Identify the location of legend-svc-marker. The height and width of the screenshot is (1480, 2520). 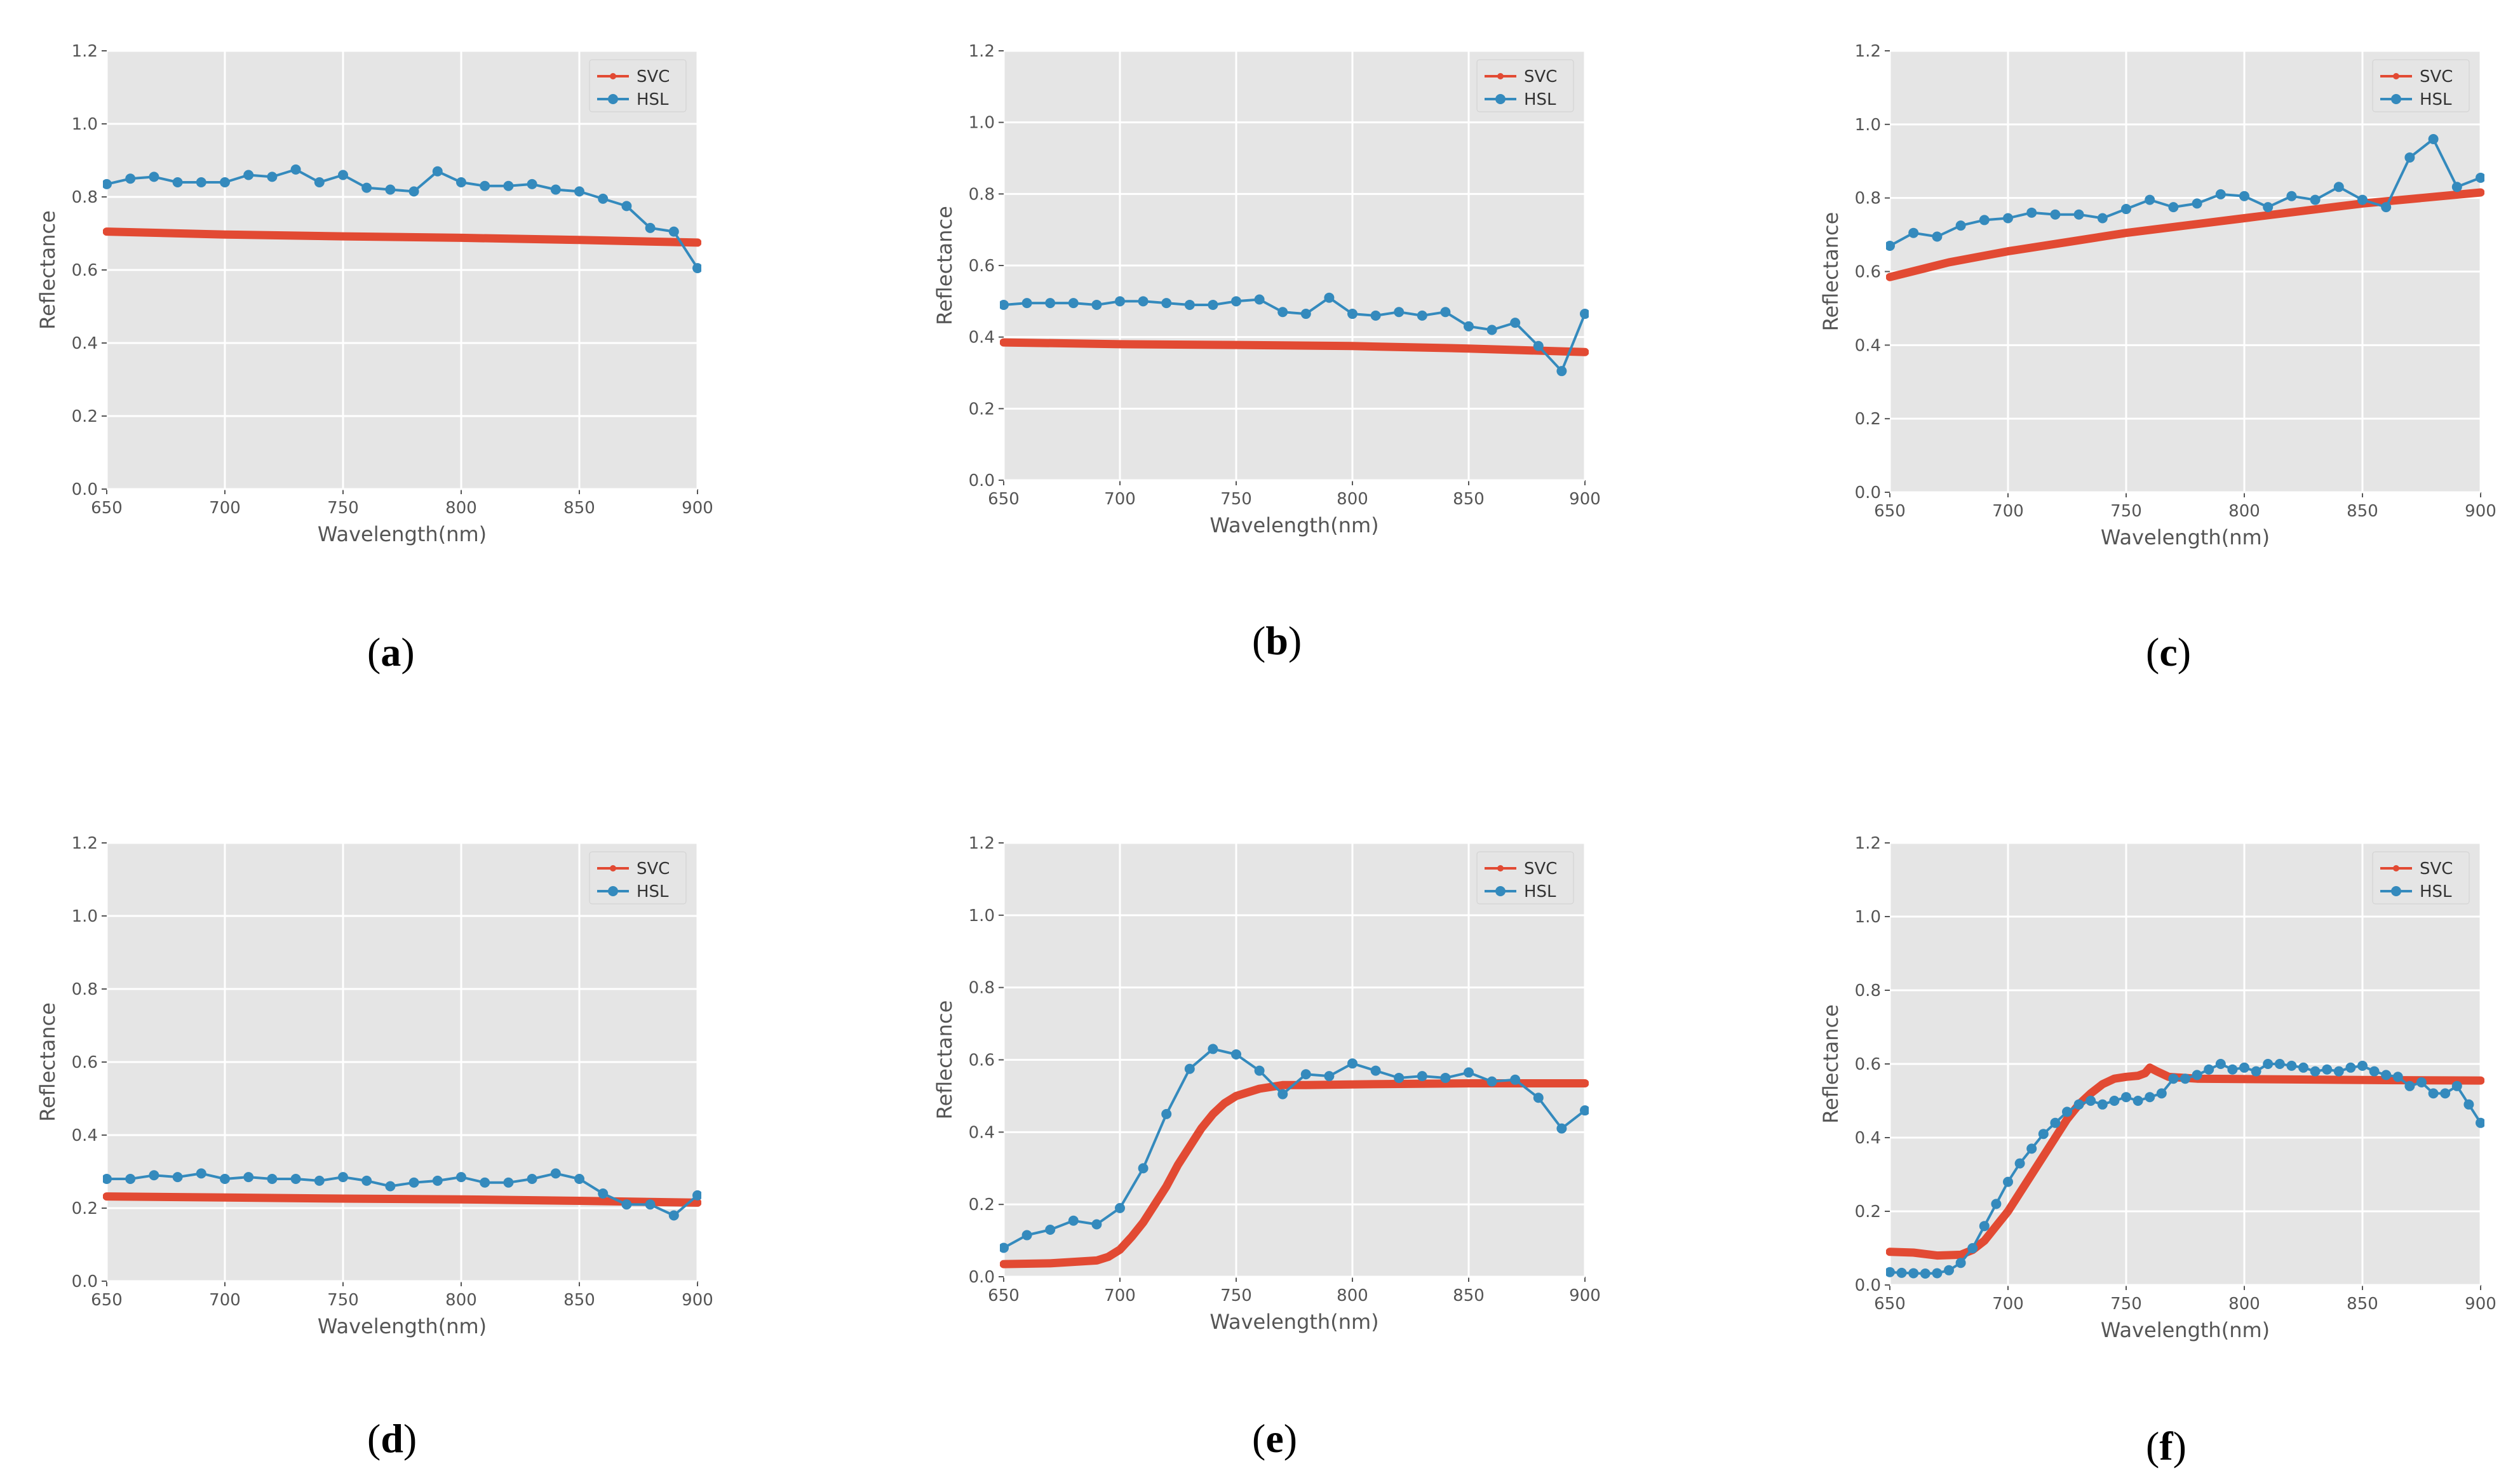
(1500, 76).